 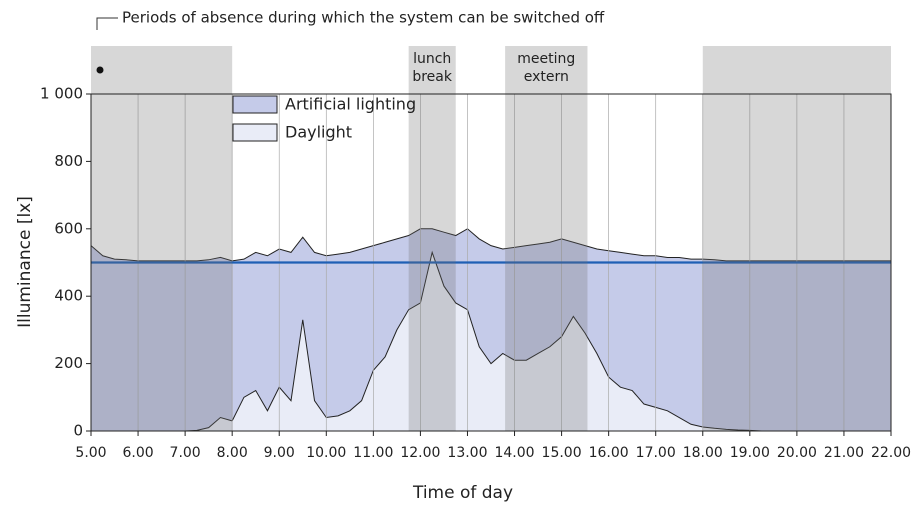 I want to click on x-tick-label: 20.00, so click(x=797, y=453).